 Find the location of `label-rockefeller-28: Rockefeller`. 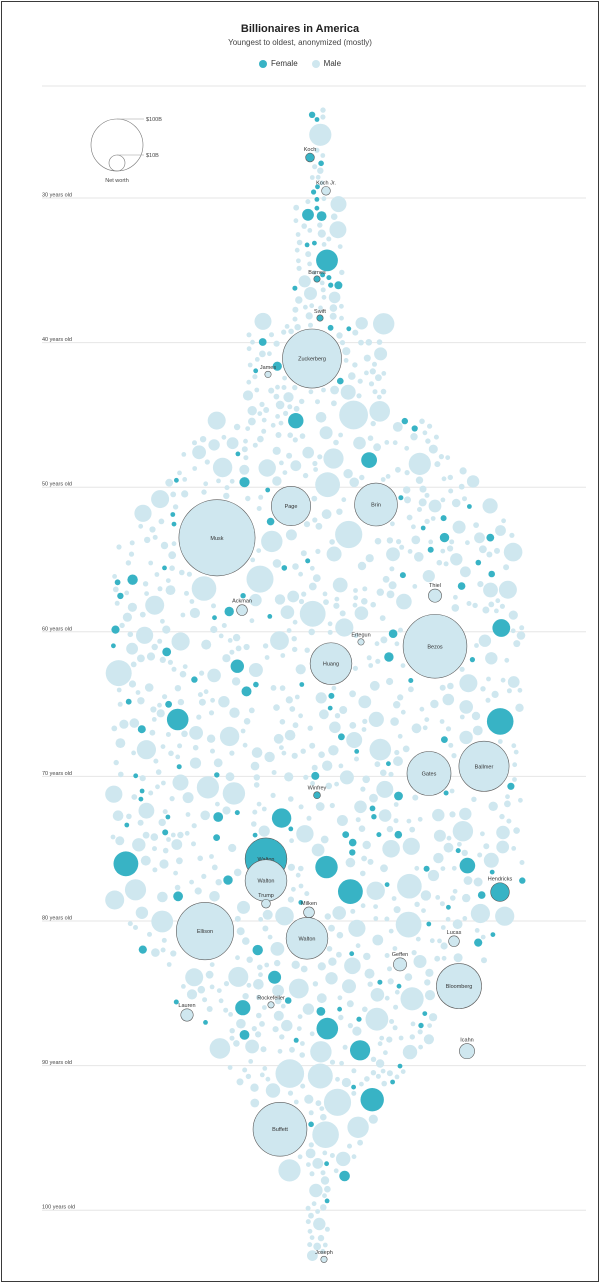

label-rockefeller-28: Rockefeller is located at coordinates (271, 999).